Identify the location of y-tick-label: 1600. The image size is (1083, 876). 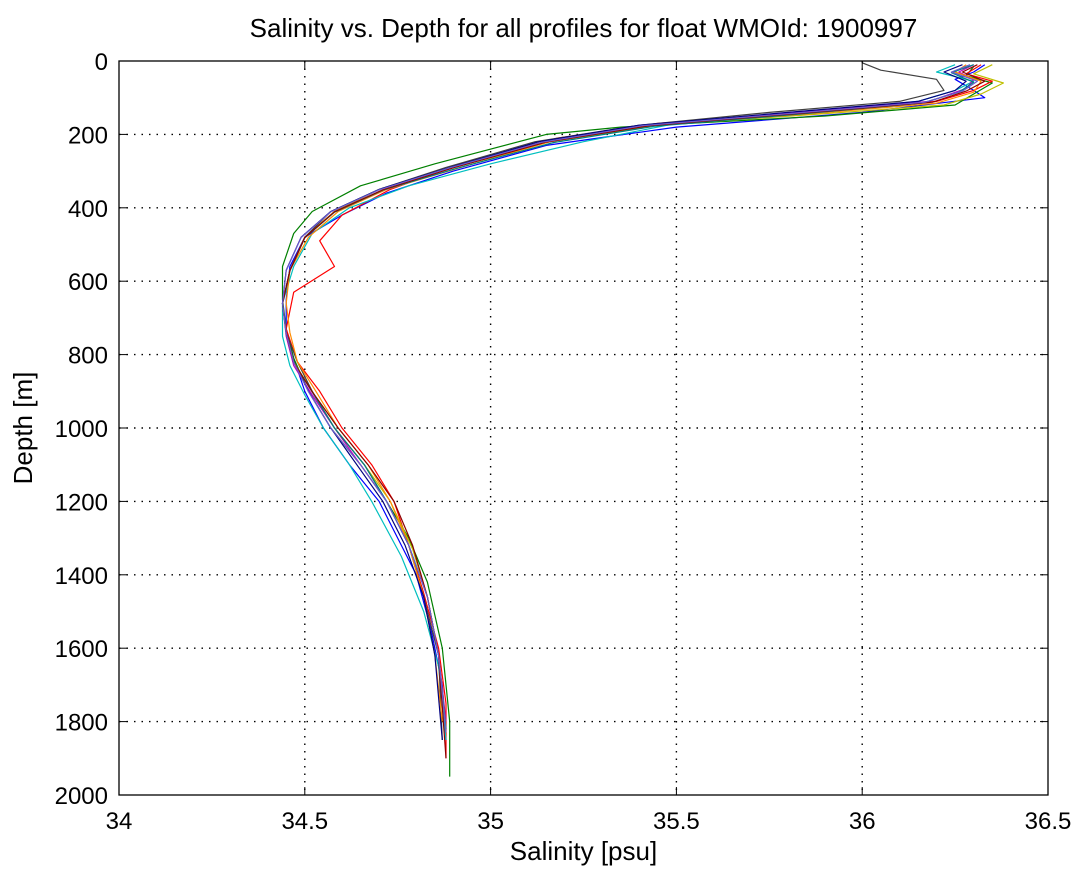
(81, 649).